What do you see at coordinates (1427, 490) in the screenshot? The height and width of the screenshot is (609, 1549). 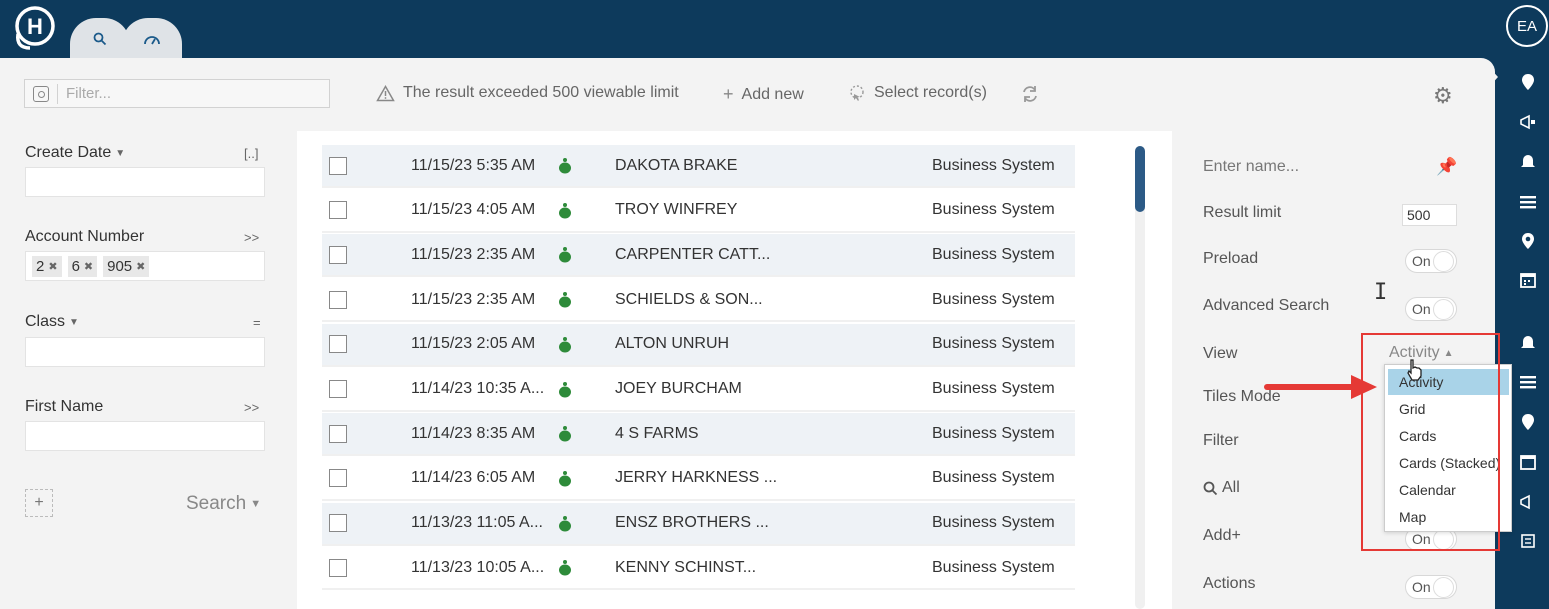 I see `view-option-calendar: Calendar` at bounding box center [1427, 490].